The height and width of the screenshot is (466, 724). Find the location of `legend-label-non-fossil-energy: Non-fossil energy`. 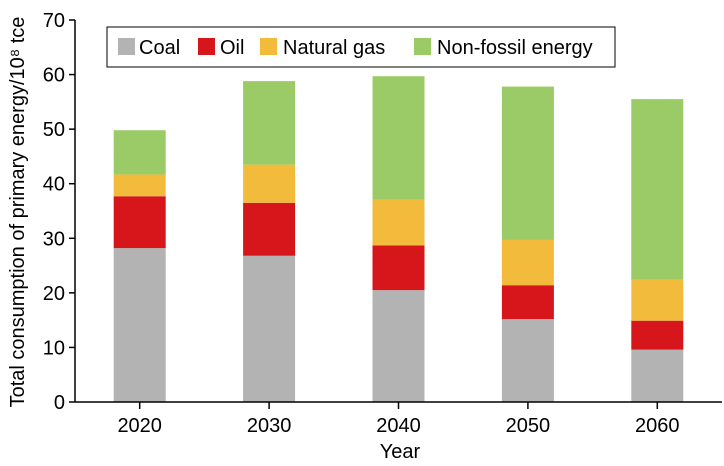

legend-label-non-fossil-energy: Non-fossil energy is located at coordinates (515, 48).